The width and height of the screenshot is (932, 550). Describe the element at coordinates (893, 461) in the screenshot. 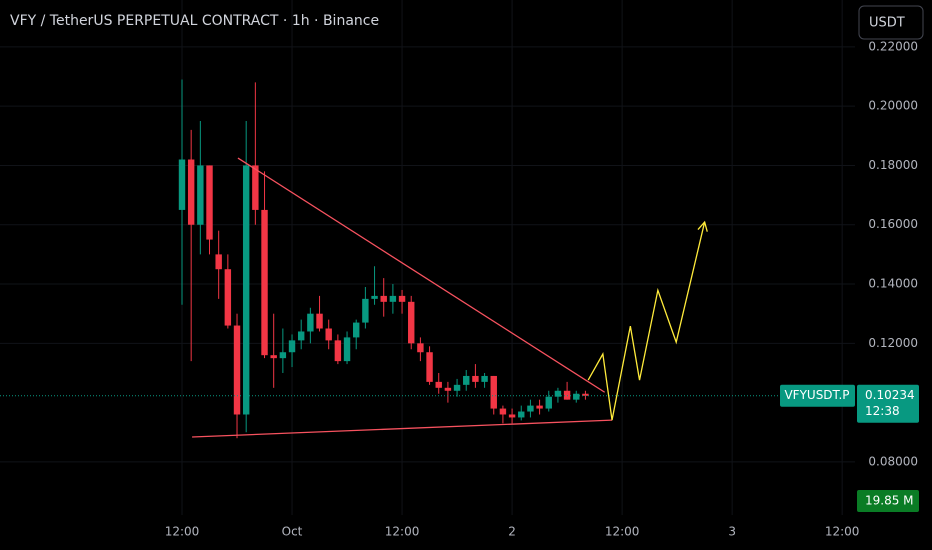

I see `y-tick-label: 0.08000` at that location.